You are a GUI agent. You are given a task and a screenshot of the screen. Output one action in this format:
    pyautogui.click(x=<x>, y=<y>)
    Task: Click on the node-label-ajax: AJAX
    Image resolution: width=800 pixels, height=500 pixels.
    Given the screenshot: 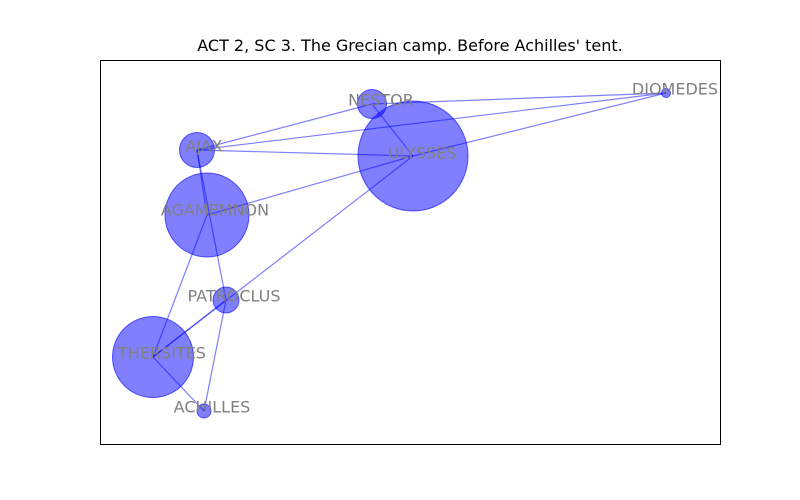 What is the action you would take?
    pyautogui.click(x=203, y=146)
    